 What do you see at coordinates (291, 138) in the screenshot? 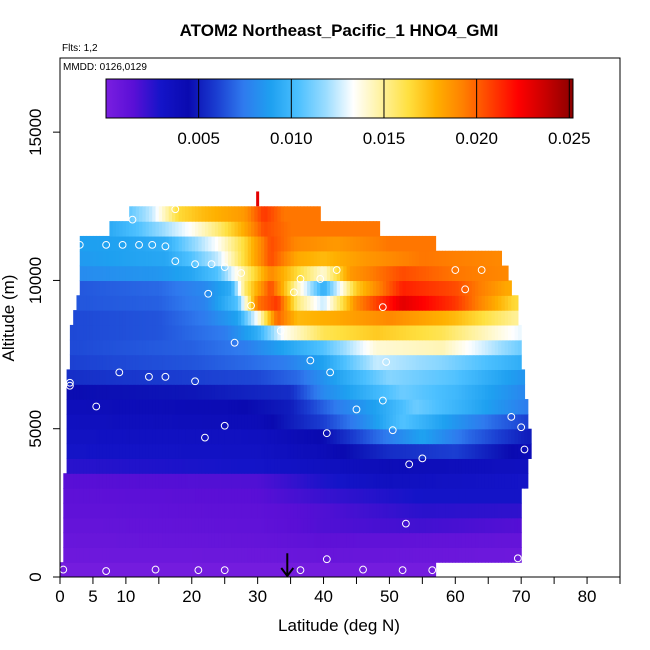
I see `colorbar-tick-label: 0.010` at bounding box center [291, 138].